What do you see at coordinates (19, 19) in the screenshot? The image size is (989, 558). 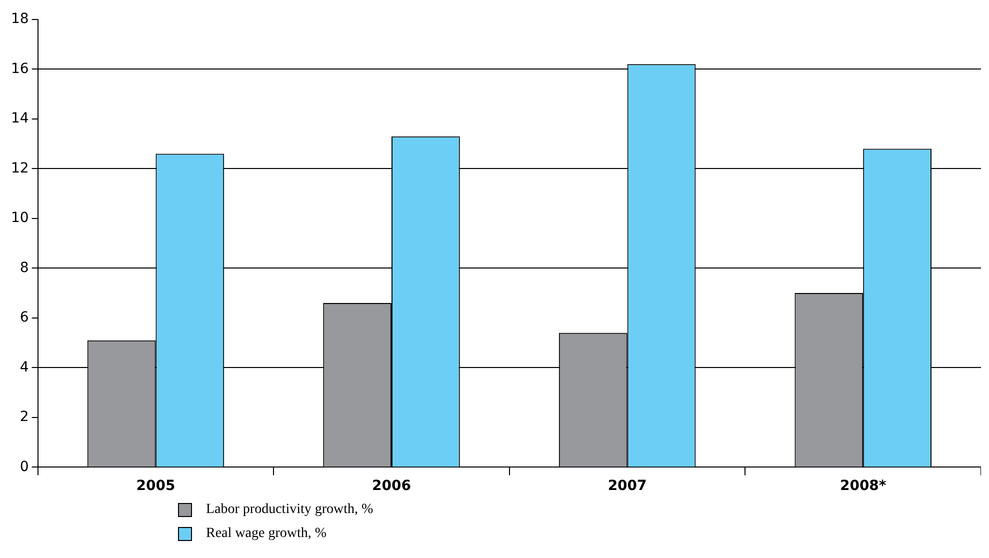 I see `y-tick-label: 18` at bounding box center [19, 19].